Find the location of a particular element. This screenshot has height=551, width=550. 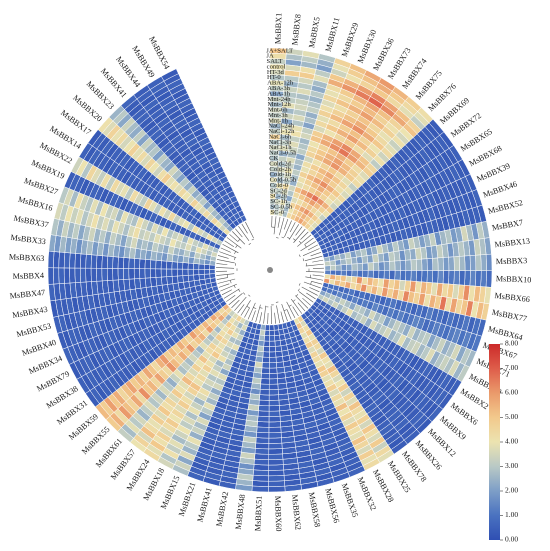

gene-label: MsBBX42 is located at coordinates (223, 509).